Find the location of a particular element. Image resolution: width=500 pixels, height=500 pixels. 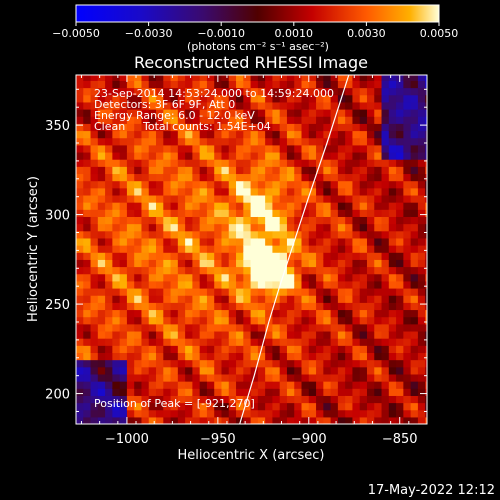

x-tick-label: −950 is located at coordinates (218, 439).